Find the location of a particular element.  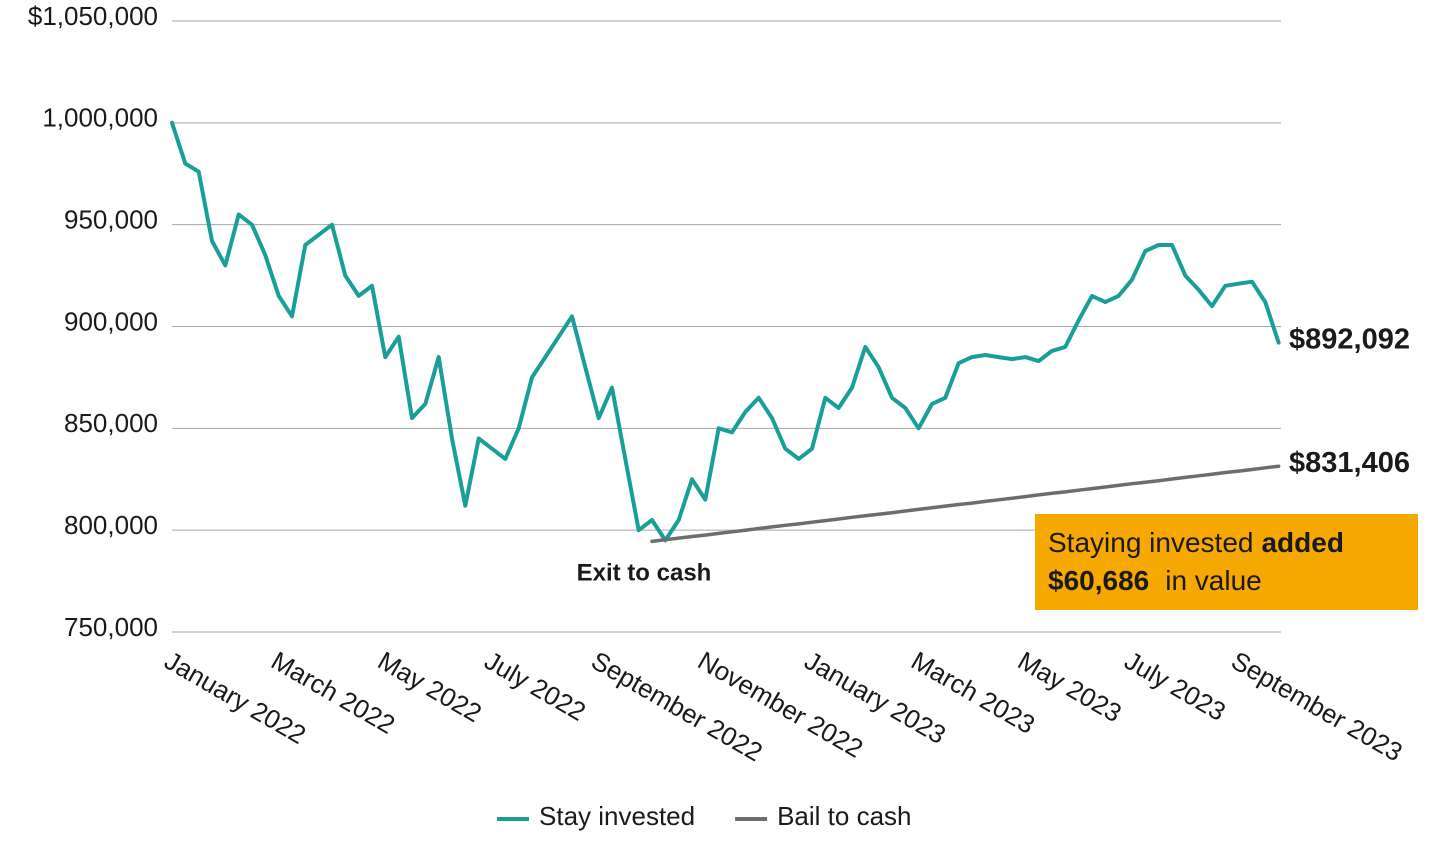

annotation-text: Exit to cash is located at coordinates (644, 572).